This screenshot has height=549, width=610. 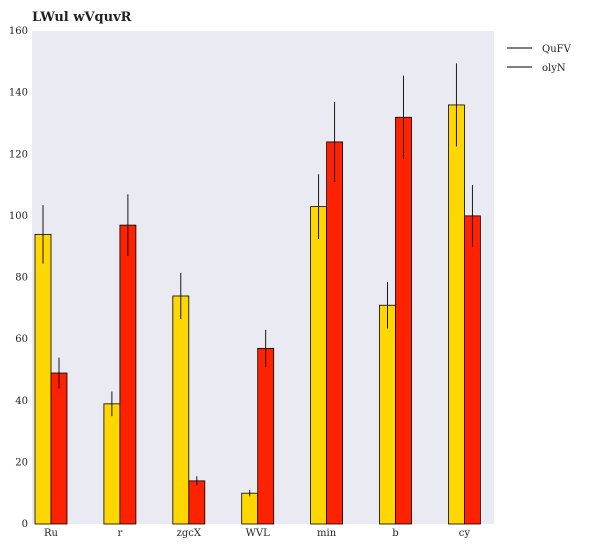 I want to click on y-tick-labels: 0 20 40 60 80 100 120 140 160, so click(x=18, y=278).